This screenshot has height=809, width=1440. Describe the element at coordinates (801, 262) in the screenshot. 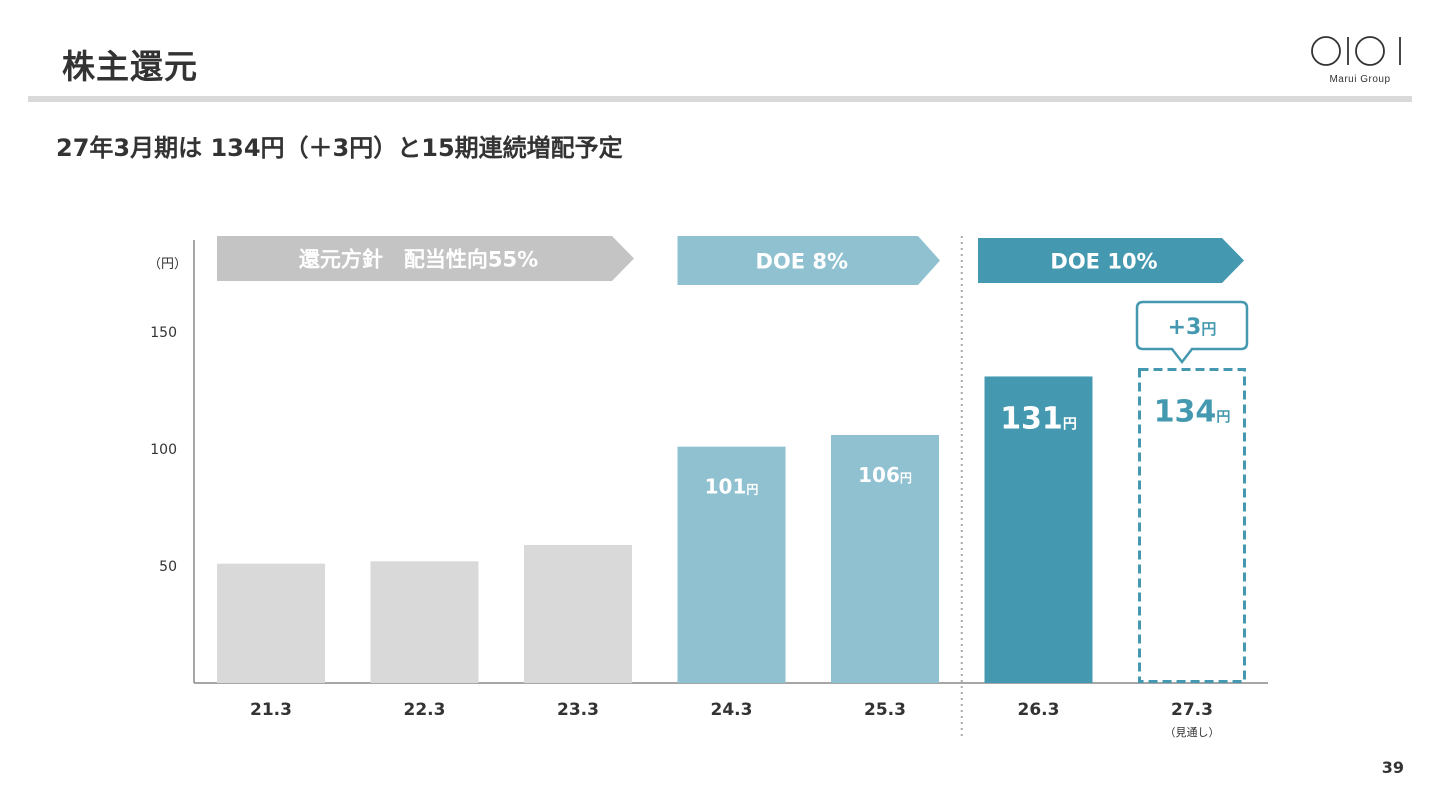

I see `policy-banner-label: DOE 8%` at that location.